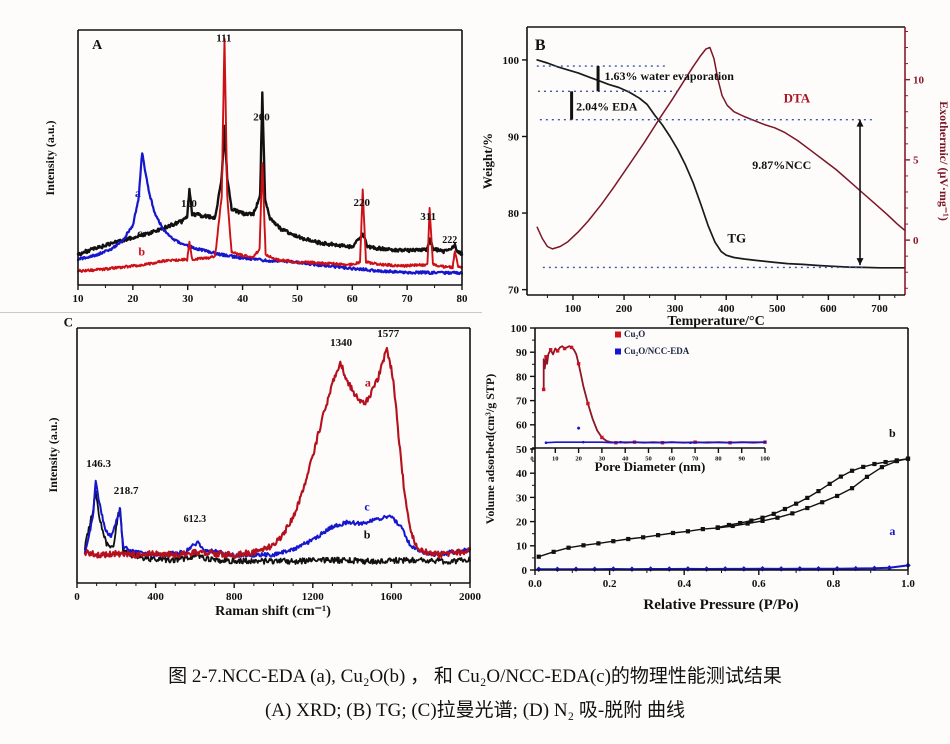 The height and width of the screenshot is (744, 950). Describe the element at coordinates (126, 491) in the screenshot. I see `svg-text: 218.7` at that location.